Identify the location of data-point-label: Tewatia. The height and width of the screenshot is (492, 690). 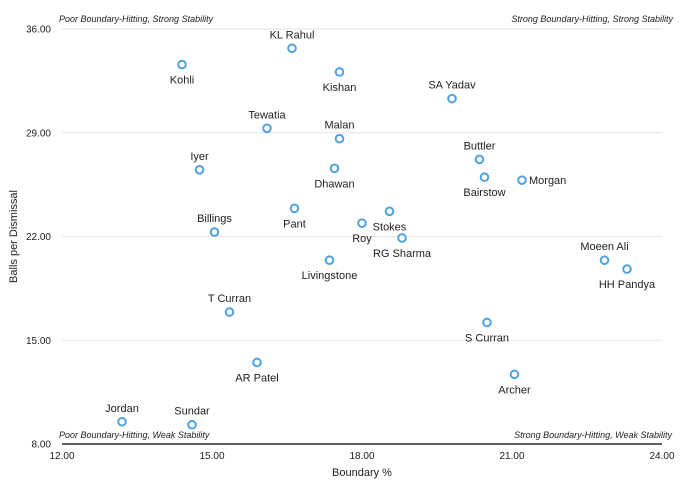
(267, 115).